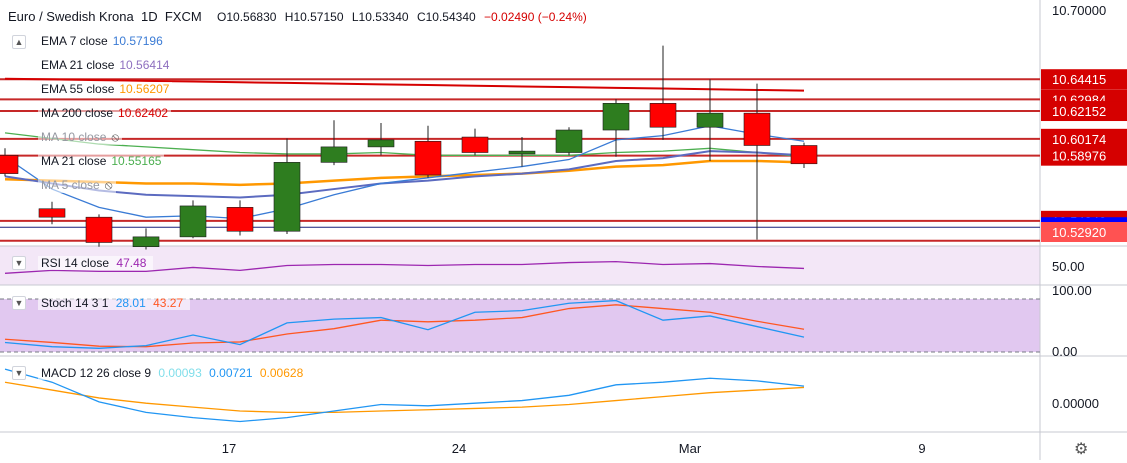  What do you see at coordinates (105, 16) in the screenshot?
I see `symbol-title: Euro / Swedish Krona 1D FXCM` at bounding box center [105, 16].